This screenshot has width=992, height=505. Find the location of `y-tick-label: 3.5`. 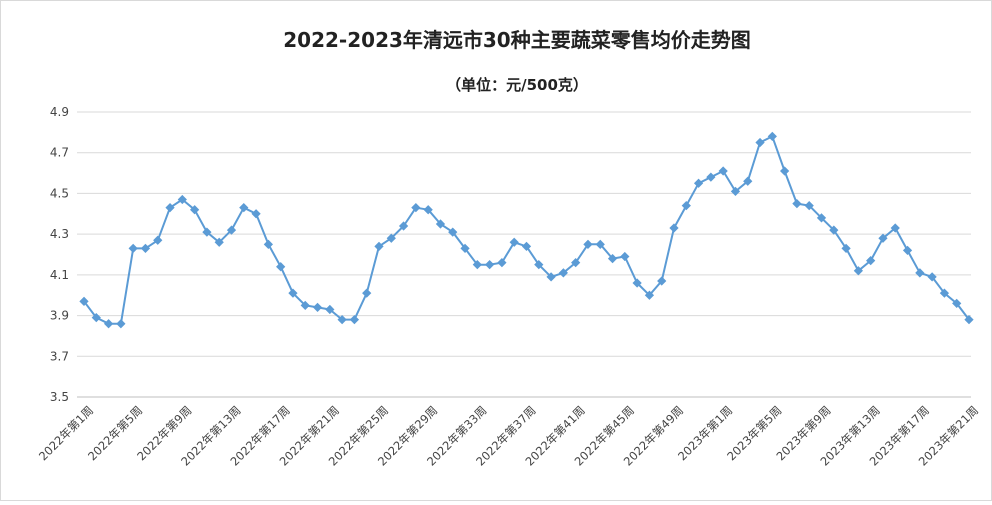

y-tick-label: 3.5 is located at coordinates (59, 397).